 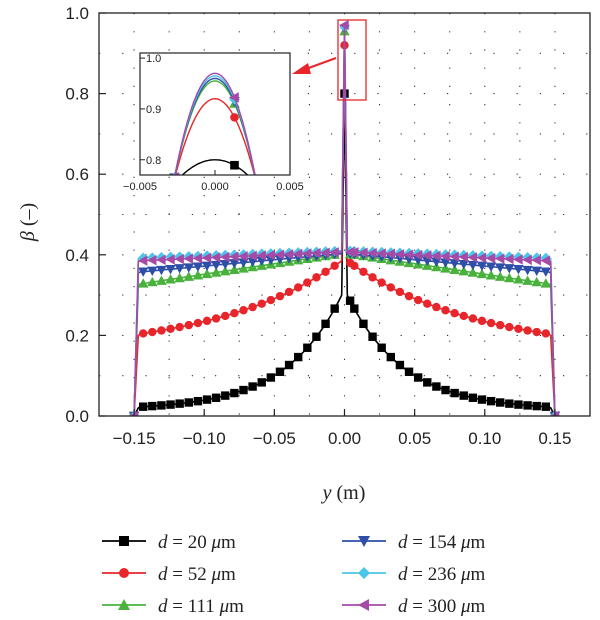 What do you see at coordinates (77, 174) in the screenshot?
I see `y-tick-label: 0.6` at bounding box center [77, 174].